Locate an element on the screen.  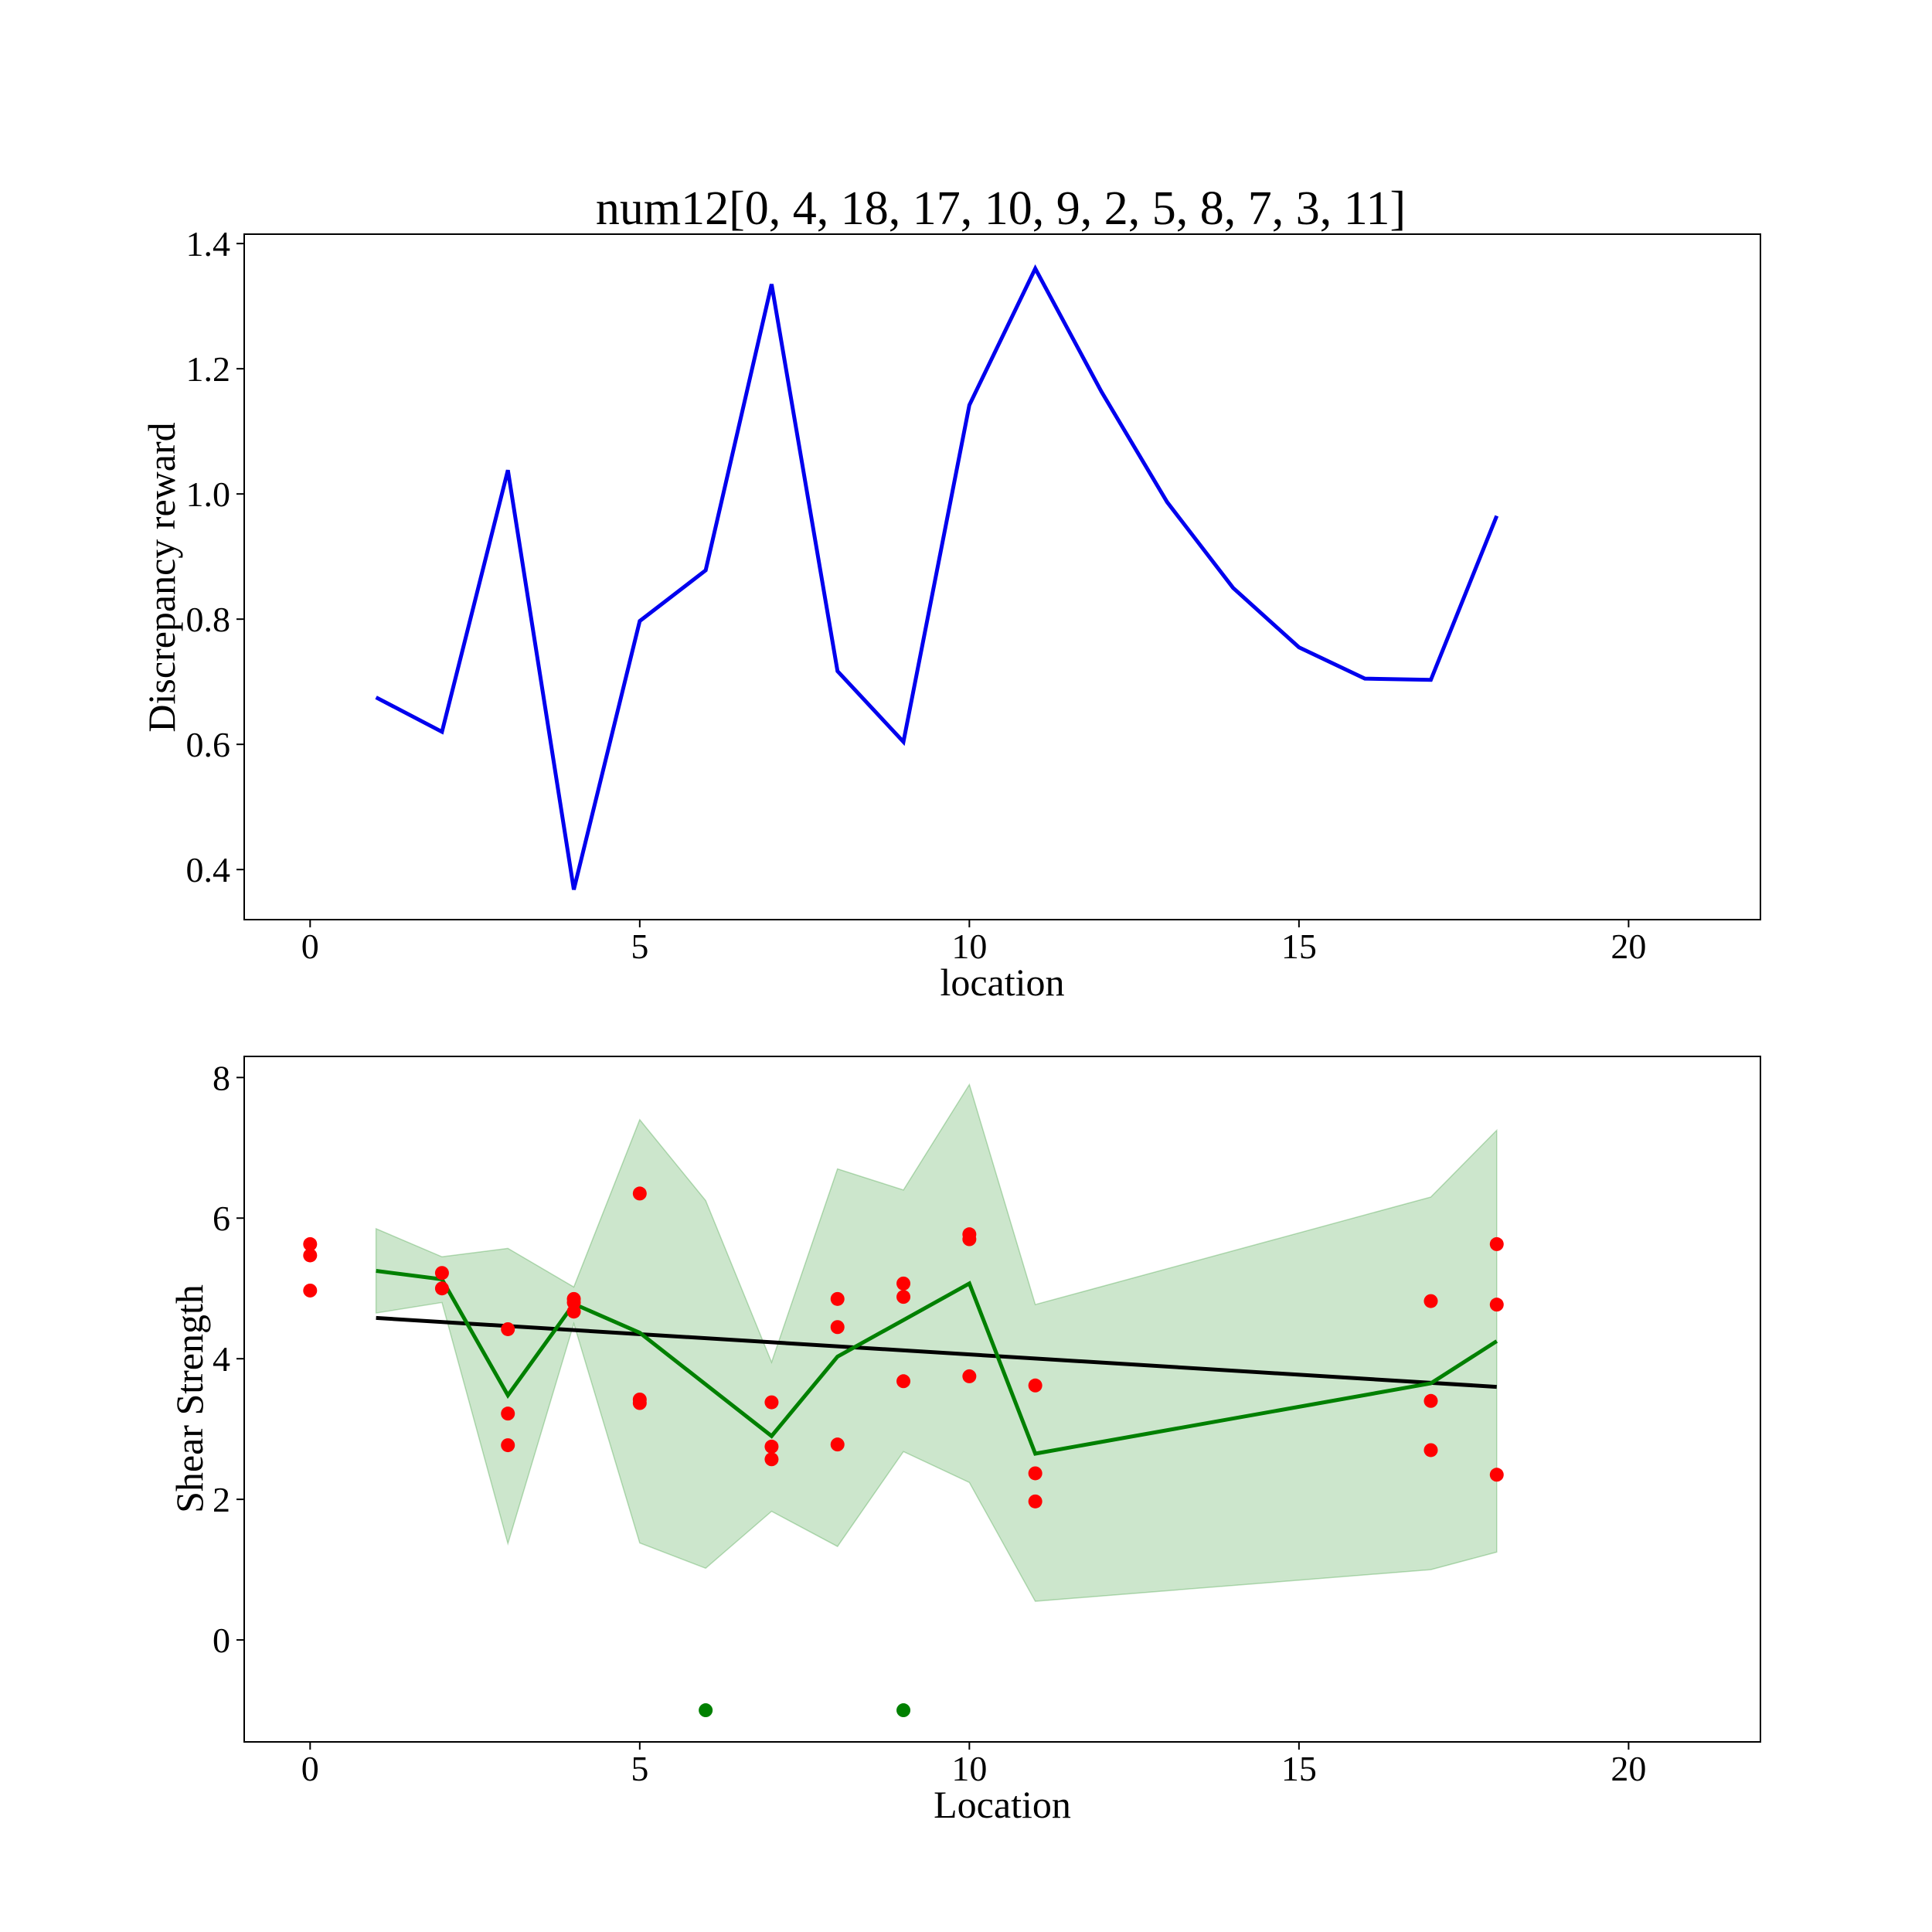
y-tick-label: 8 is located at coordinates (221, 1077).